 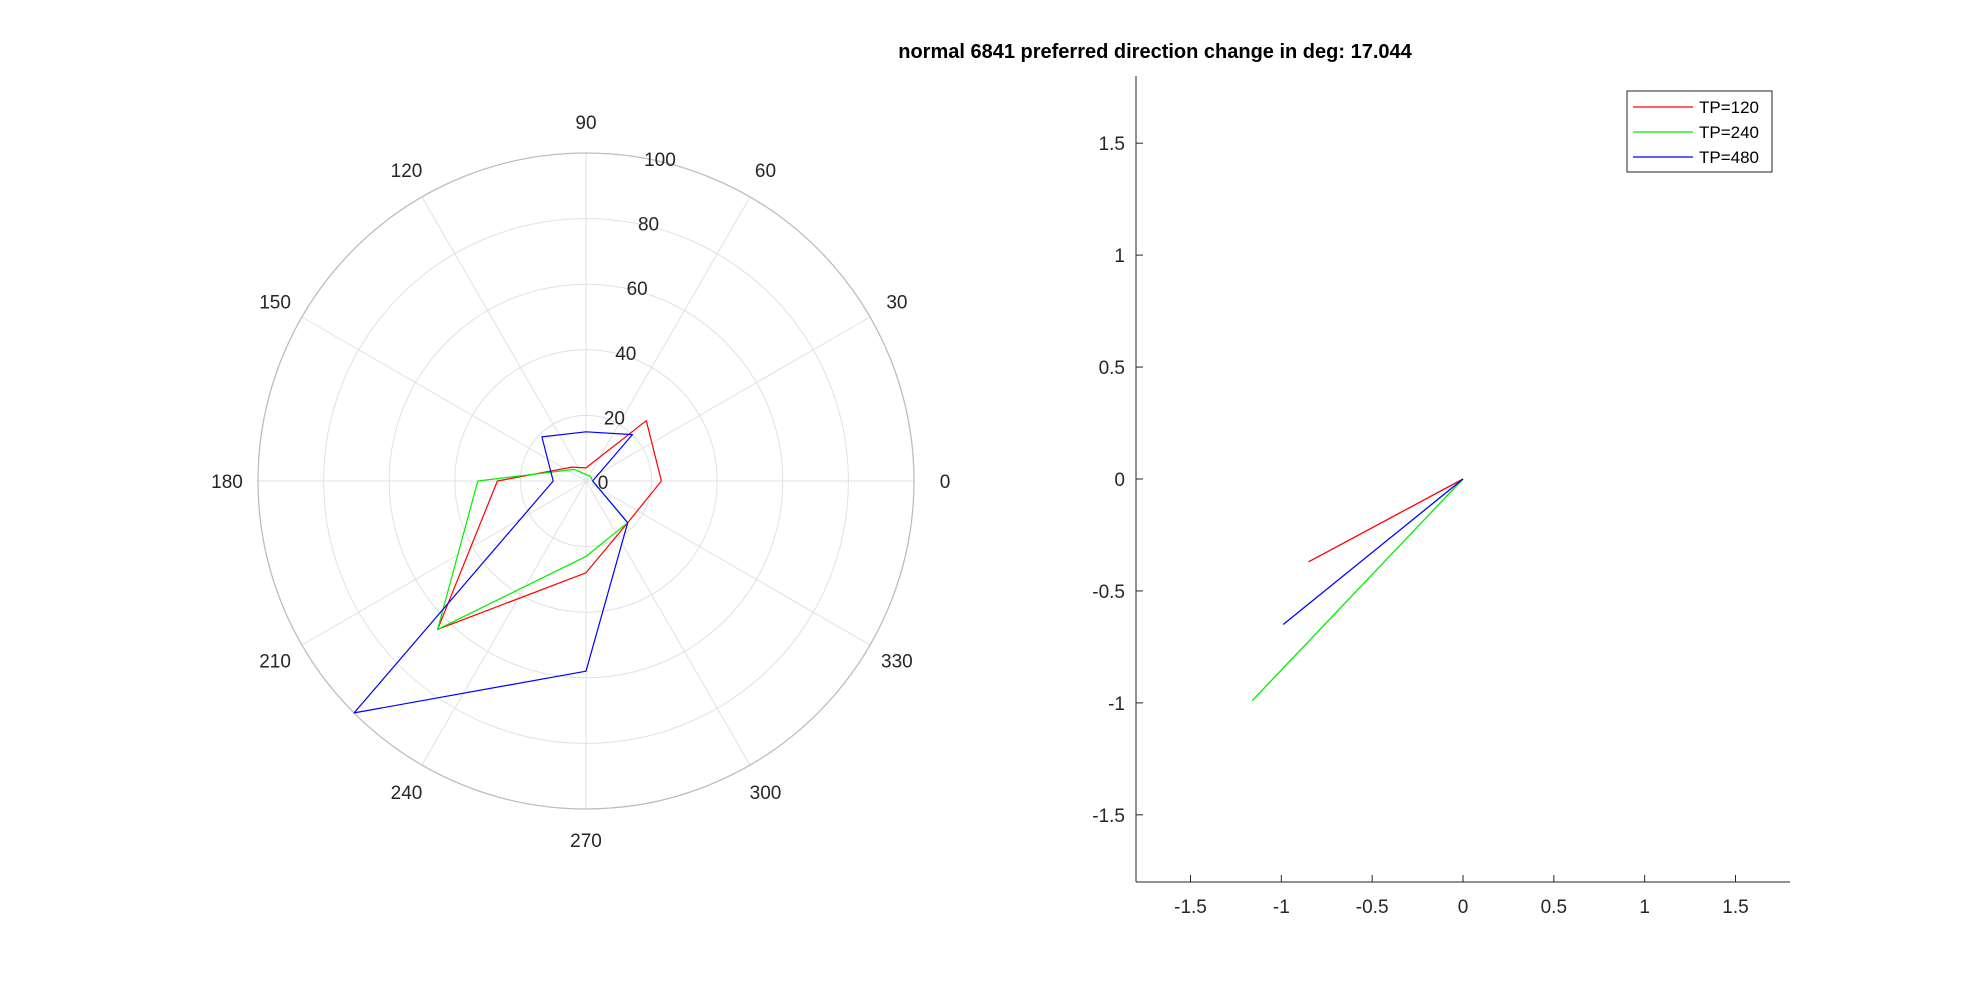 What do you see at coordinates (897, 662) in the screenshot?
I see `theta-tick-label: 330` at bounding box center [897, 662].